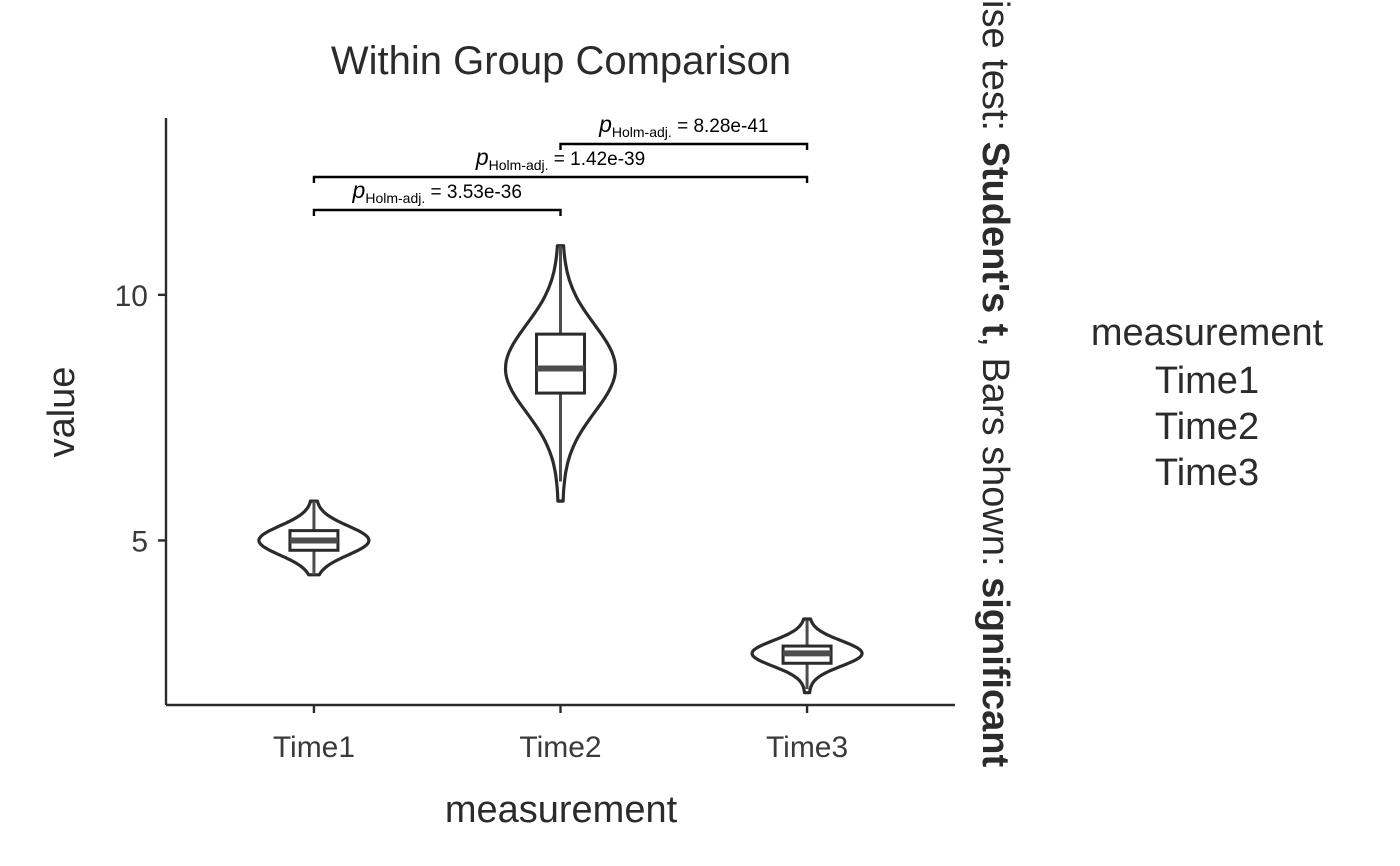  Describe the element at coordinates (807, 747) in the screenshot. I see `x-tick-label-time3: Time3` at that location.